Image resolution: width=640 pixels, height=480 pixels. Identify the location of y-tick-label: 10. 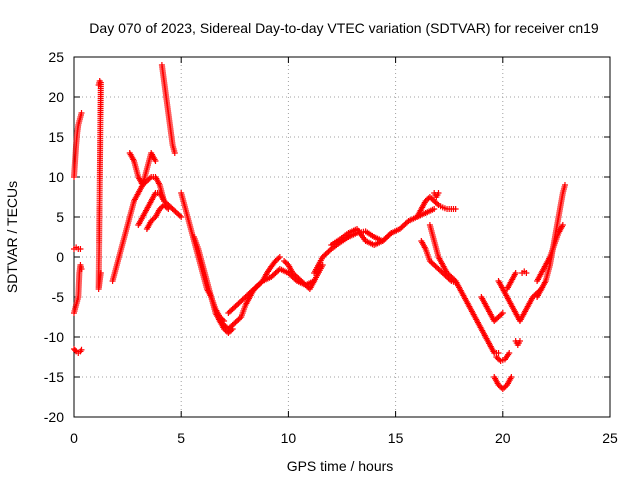
(56, 177).